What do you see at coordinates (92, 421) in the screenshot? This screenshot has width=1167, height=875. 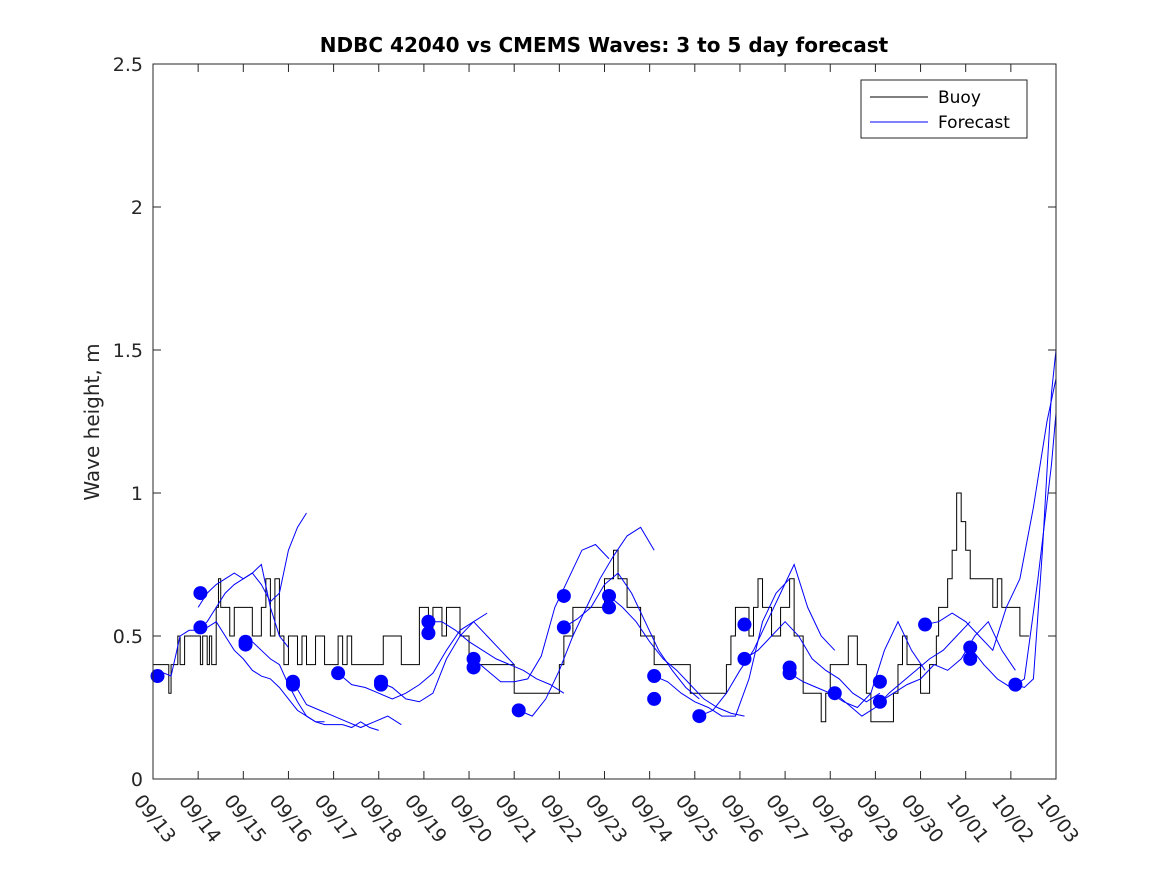 I see `y-axis-label: Wave height, m` at bounding box center [92, 421].